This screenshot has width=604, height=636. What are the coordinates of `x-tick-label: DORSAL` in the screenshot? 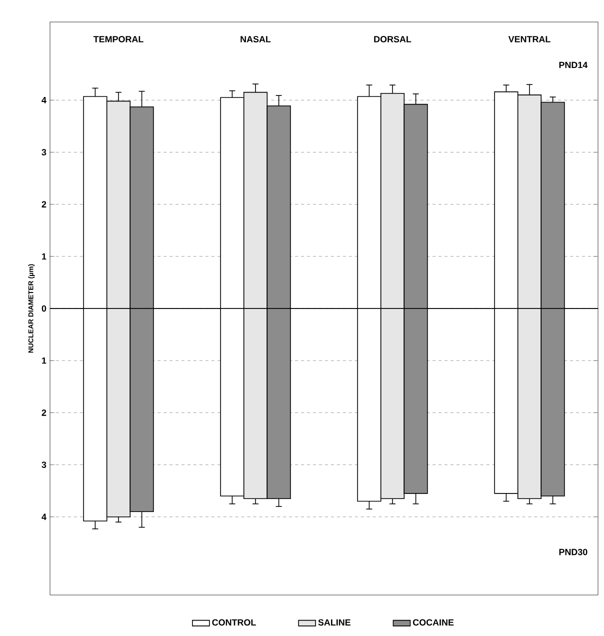 It's located at (393, 39).